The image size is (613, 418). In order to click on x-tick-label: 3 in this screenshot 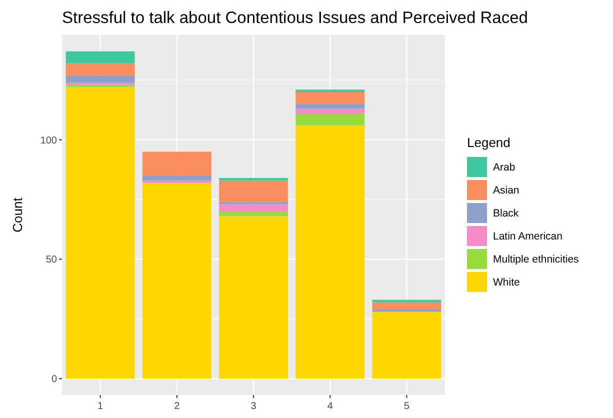, I will do `click(253, 406)`.